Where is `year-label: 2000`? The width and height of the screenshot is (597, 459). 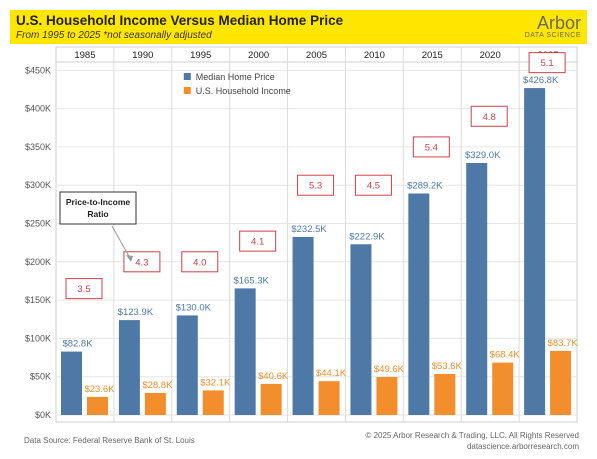
year-label: 2000 is located at coordinates (258, 55).